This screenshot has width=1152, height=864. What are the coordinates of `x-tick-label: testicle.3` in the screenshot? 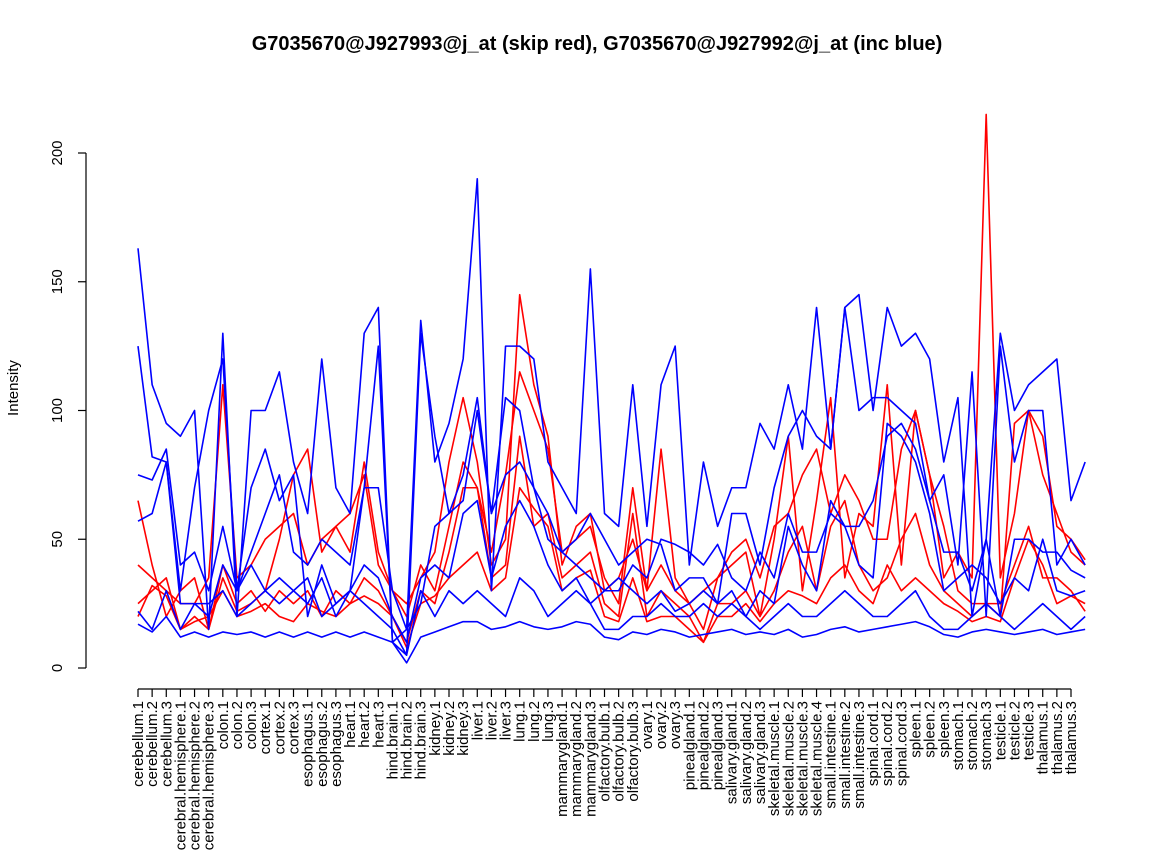 It's located at (1029, 730).